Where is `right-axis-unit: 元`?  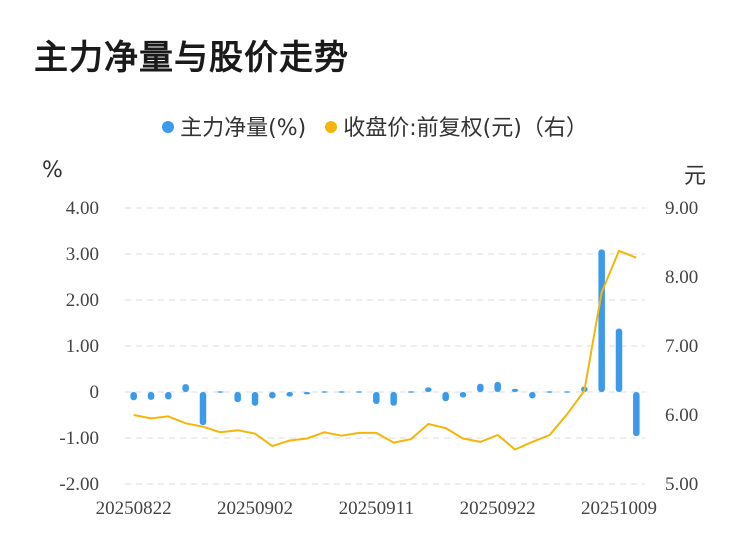
right-axis-unit: 元 is located at coordinates (695, 176).